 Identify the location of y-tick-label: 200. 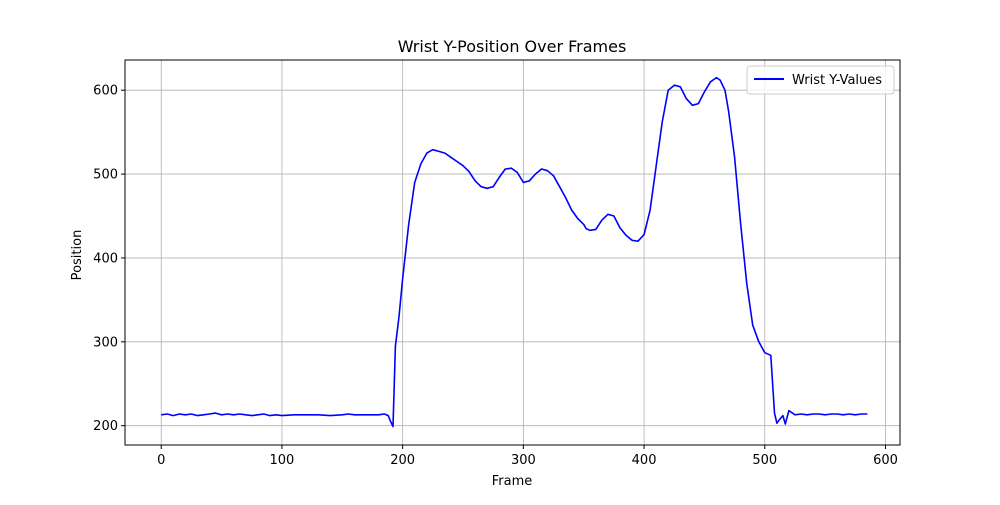
(105, 426).